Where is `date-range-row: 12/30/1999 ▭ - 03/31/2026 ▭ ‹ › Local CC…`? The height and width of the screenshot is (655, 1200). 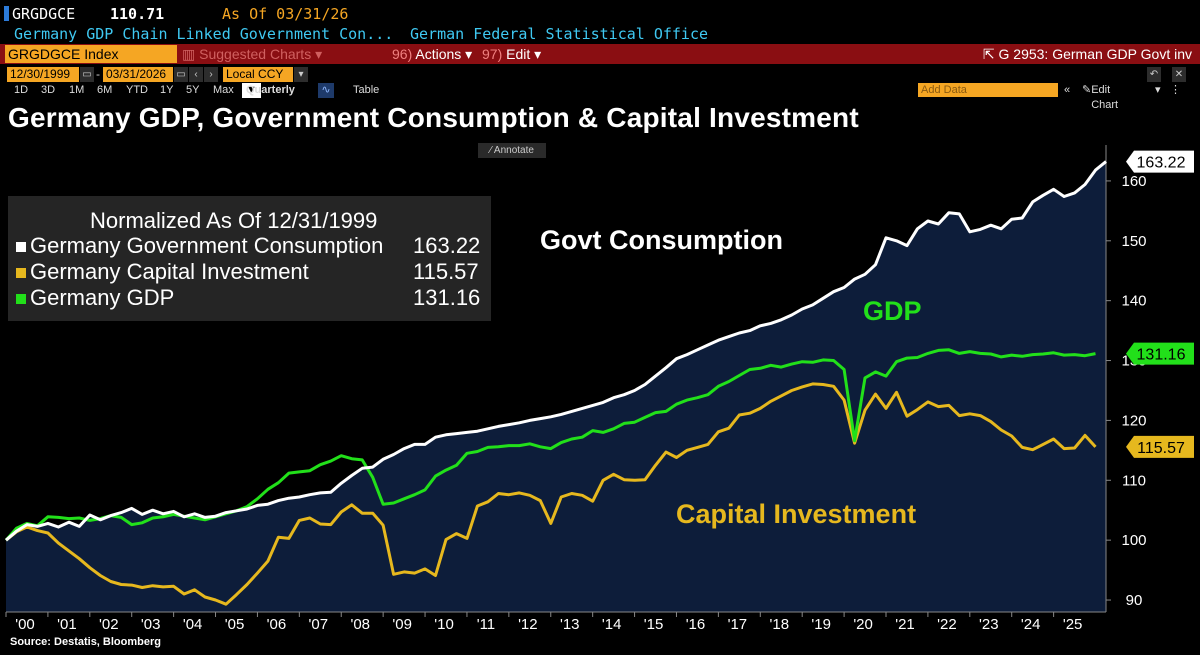
date-range-row: 12/30/1999 ▭ - 03/31/2026 ▭ ‹ › Local CC… is located at coordinates (600, 74).